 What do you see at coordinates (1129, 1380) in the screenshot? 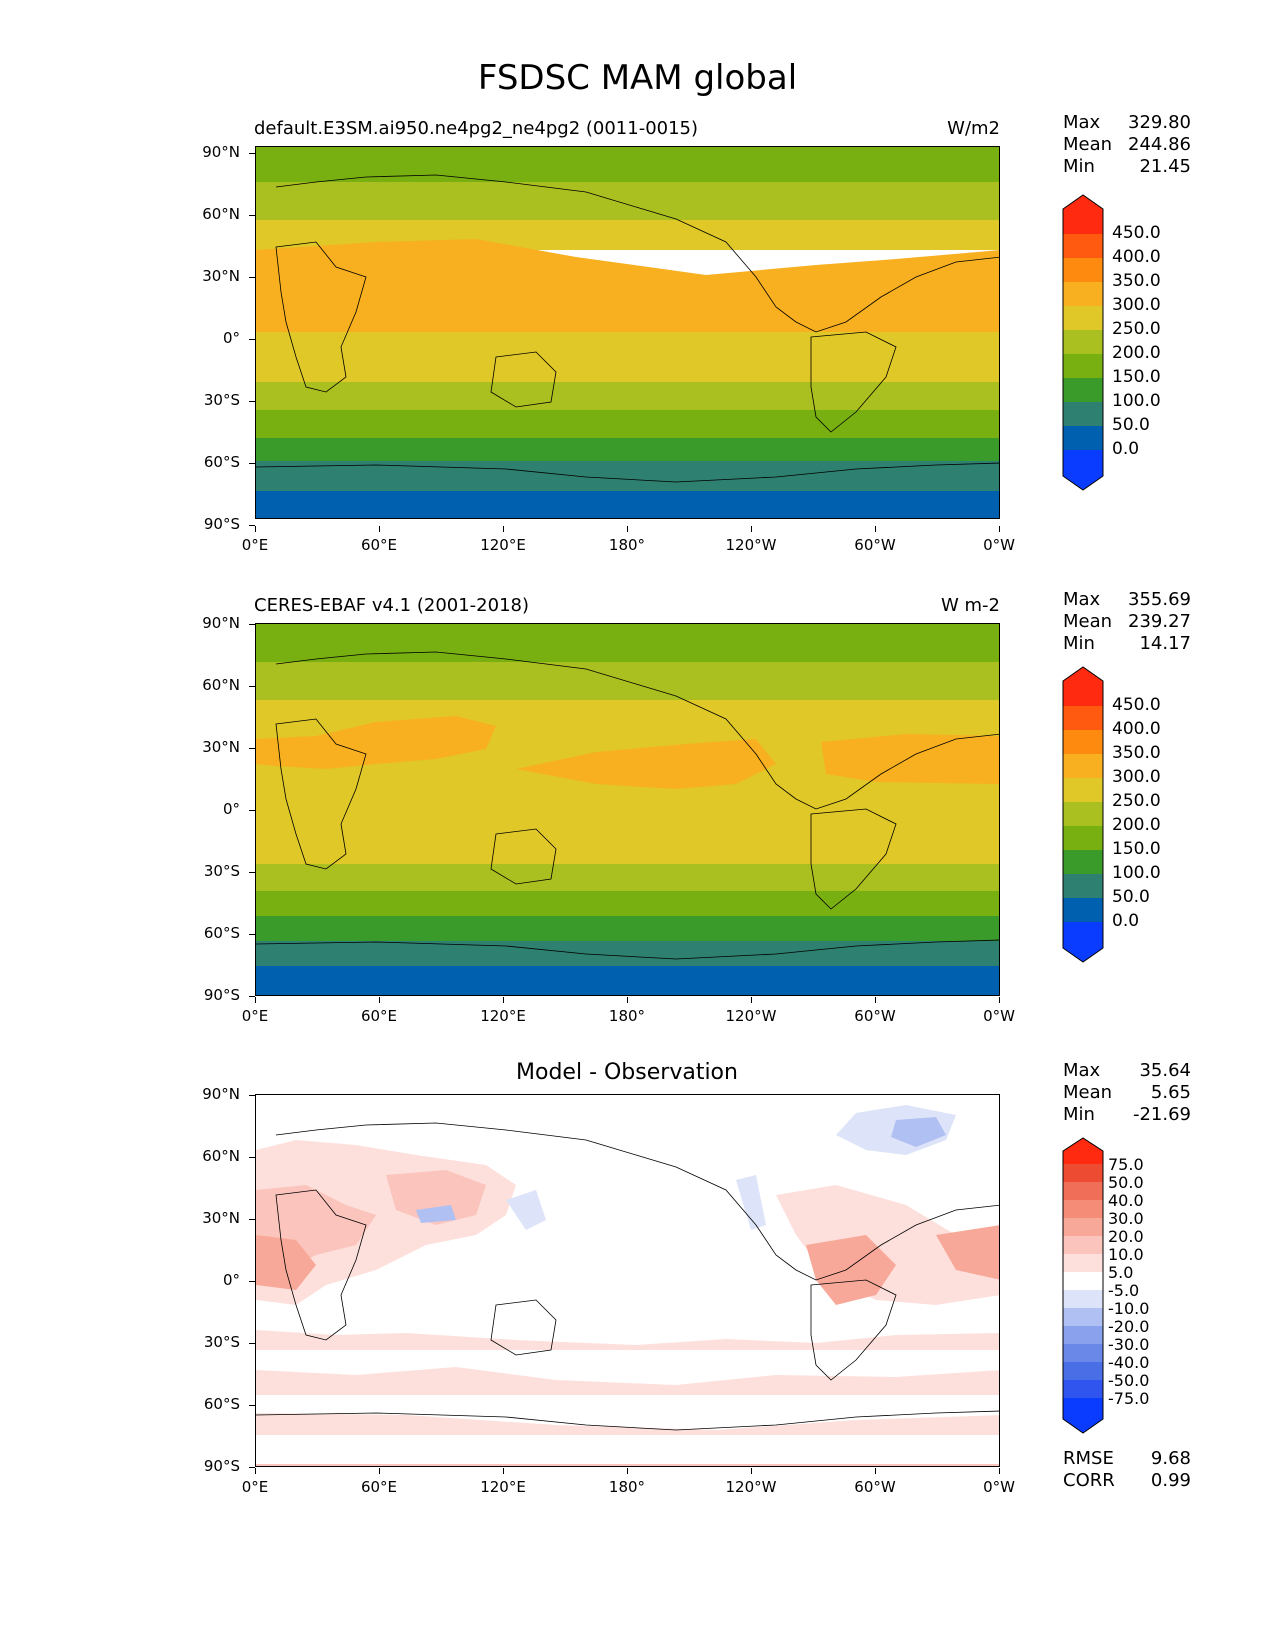
I see `colorbar-label: -50.0` at bounding box center [1129, 1380].